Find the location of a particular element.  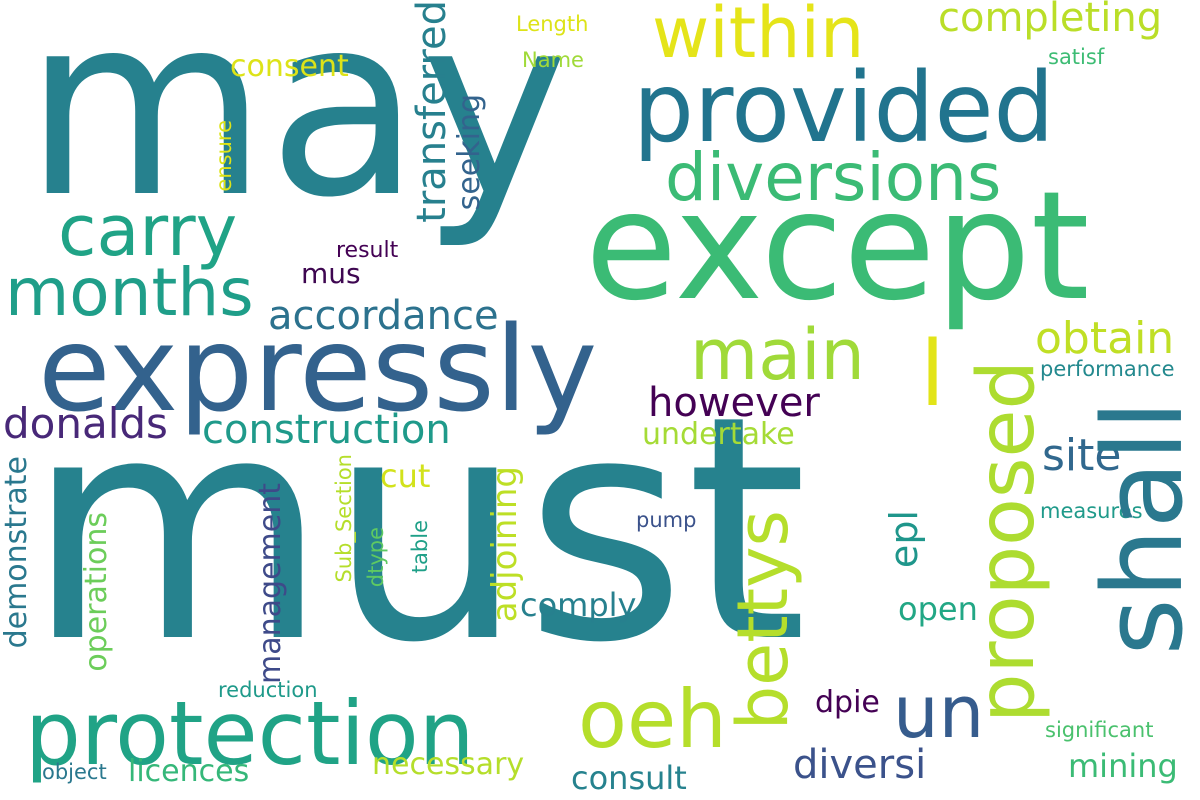

word-mus: mus is located at coordinates (331, 273).